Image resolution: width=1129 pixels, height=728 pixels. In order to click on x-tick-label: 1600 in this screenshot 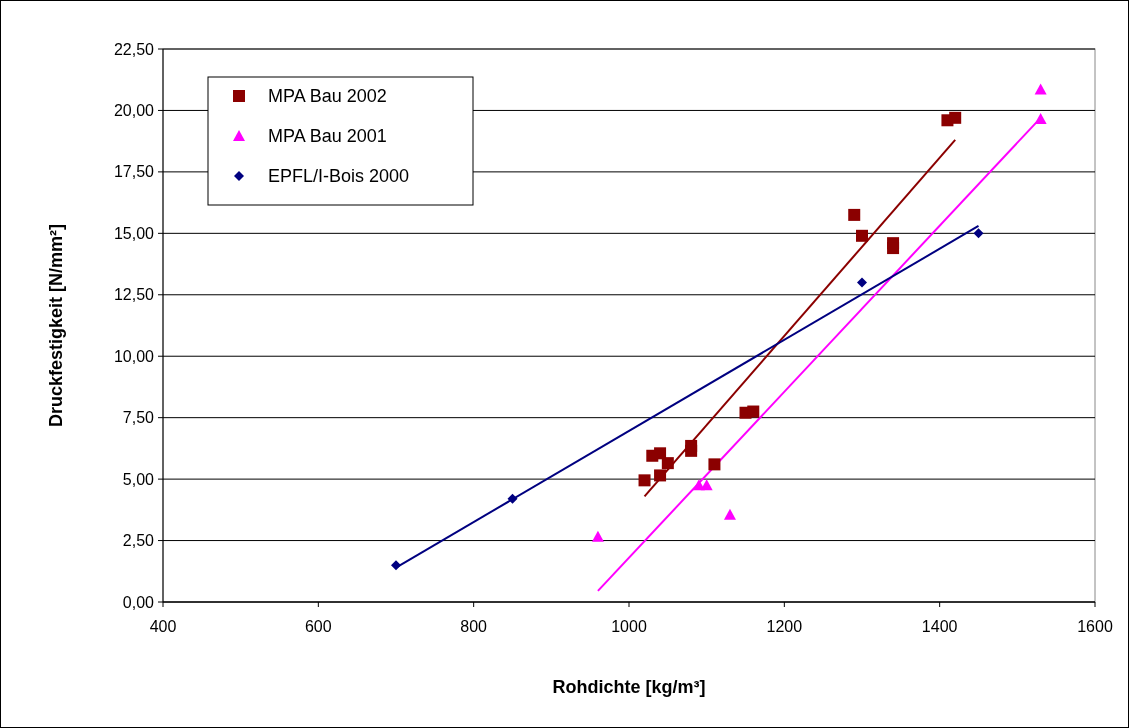, I will do `click(1095, 626)`.